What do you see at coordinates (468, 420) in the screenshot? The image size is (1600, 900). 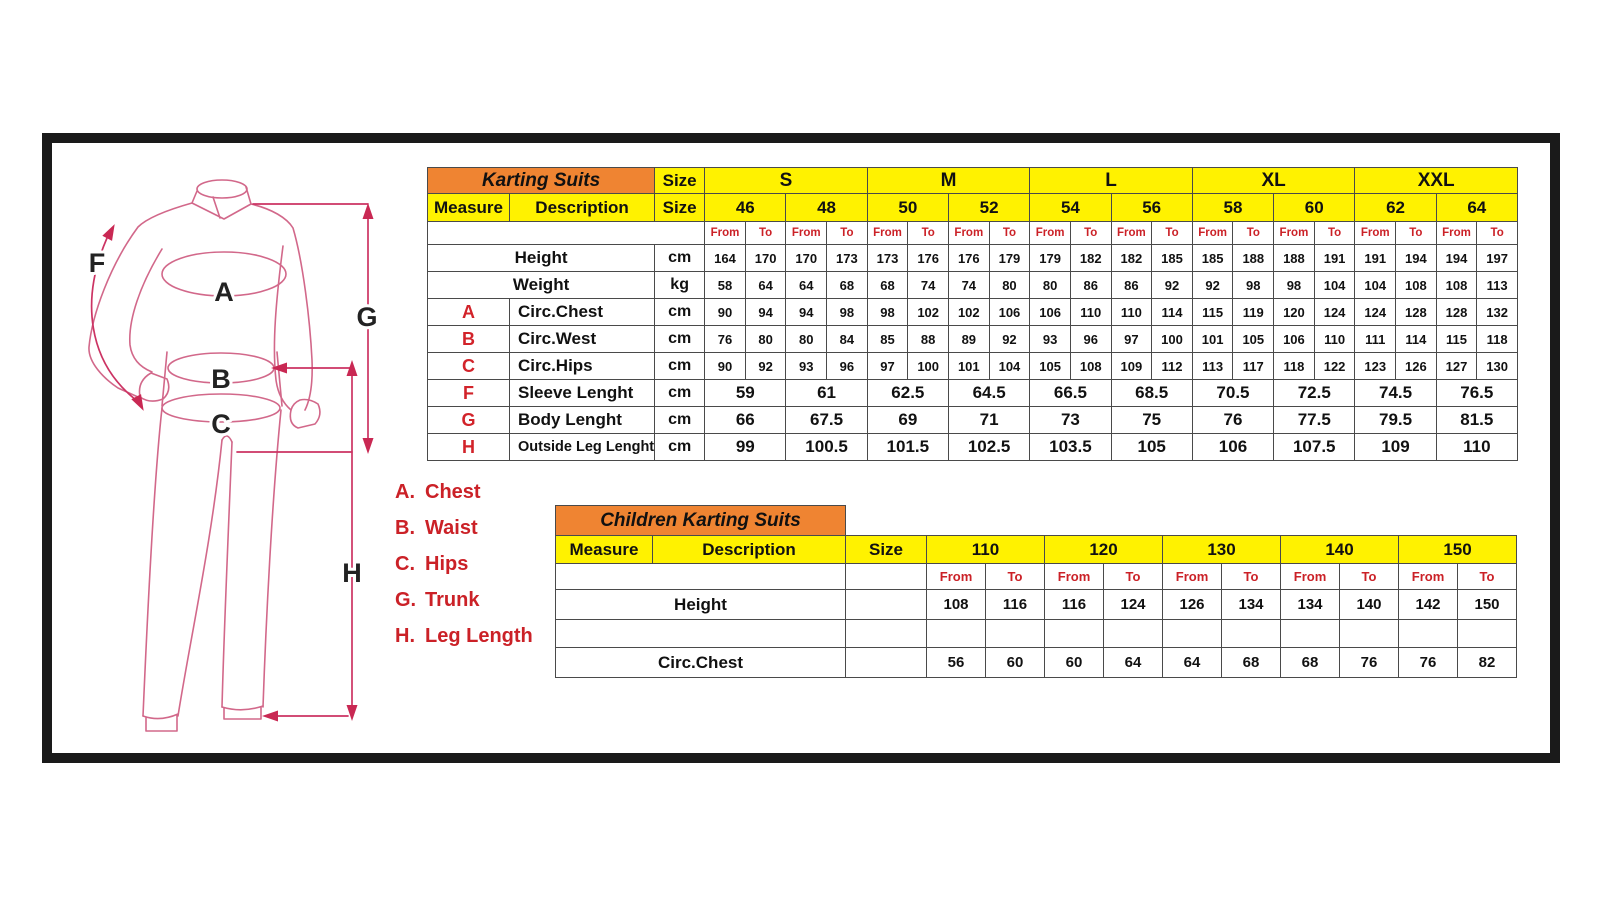 I see `row-letter: G` at bounding box center [468, 420].